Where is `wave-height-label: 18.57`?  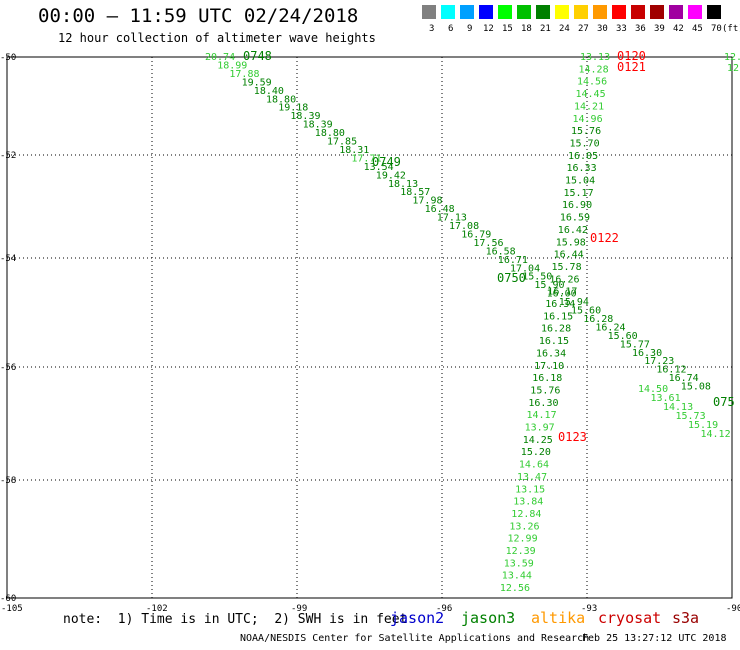
wave-height-label: 18.57 is located at coordinates (415, 192).